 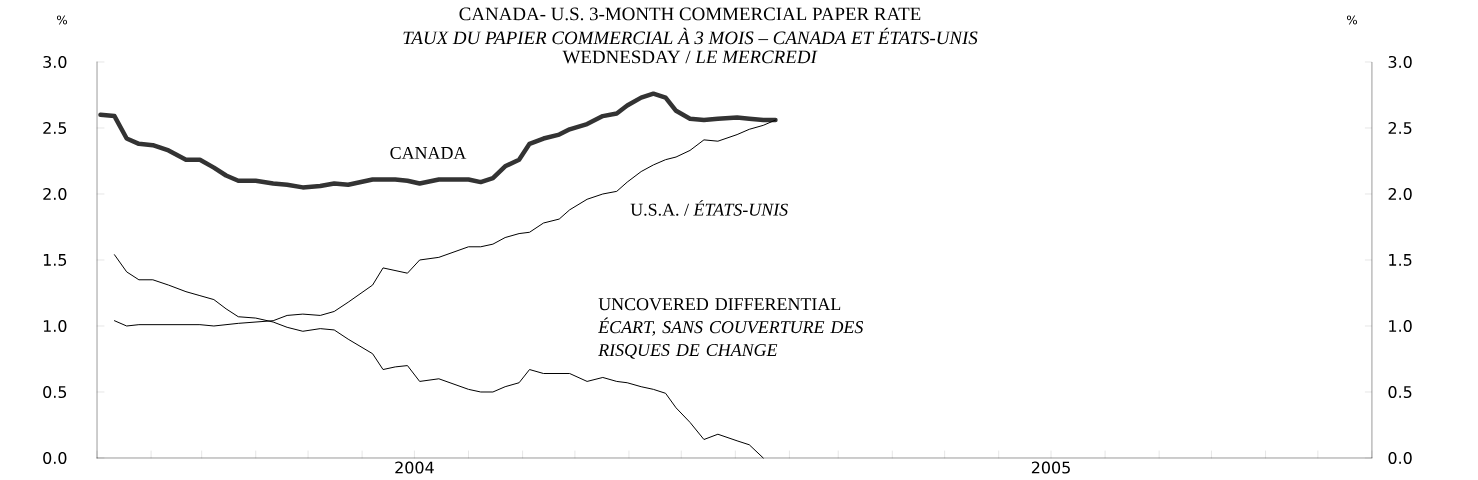 What do you see at coordinates (690, 57) in the screenshot?
I see `annotation: WEDNESDAY / LE MERCREDI` at bounding box center [690, 57].